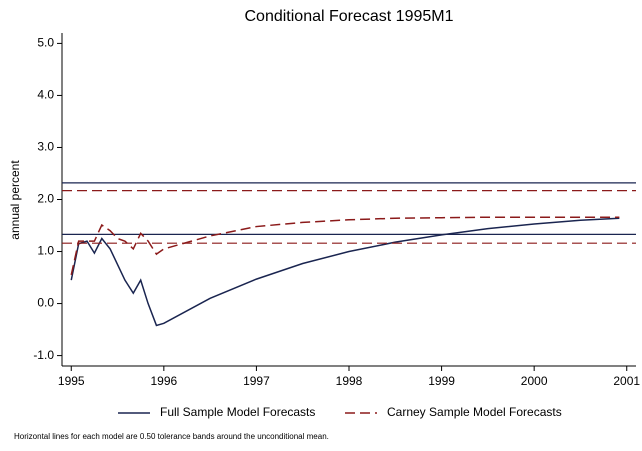 This screenshot has height=451, width=642. Describe the element at coordinates (534, 381) in the screenshot. I see `x-tick-label: 2000` at that location.